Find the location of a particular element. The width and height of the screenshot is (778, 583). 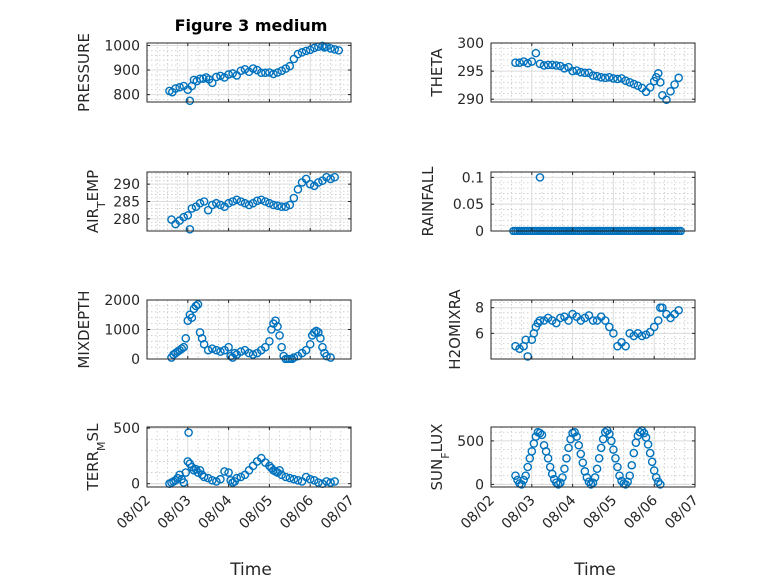

series-air_temp is located at coordinates (253, 203).